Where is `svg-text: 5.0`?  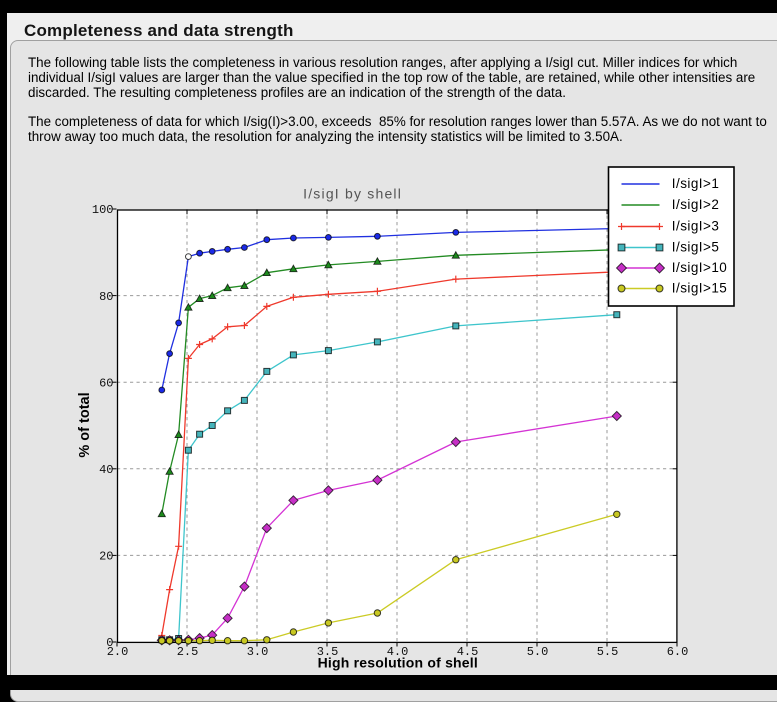
svg-text: 5.0 is located at coordinates (538, 652).